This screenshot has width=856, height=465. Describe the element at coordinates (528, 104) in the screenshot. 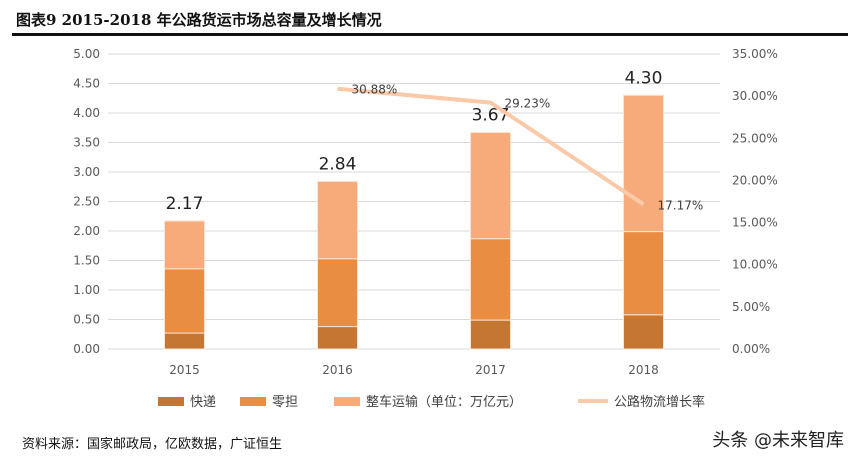

I see `line-data-label: 29.23%` at that location.